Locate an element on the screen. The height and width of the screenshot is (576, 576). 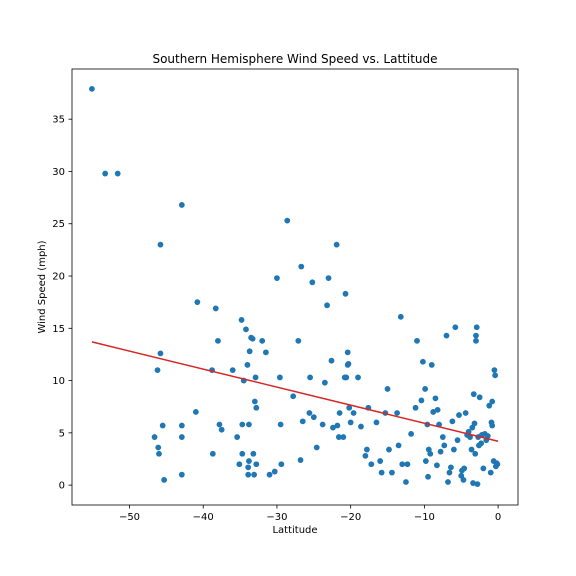
y-tick-label: 5 is located at coordinates (62, 433).